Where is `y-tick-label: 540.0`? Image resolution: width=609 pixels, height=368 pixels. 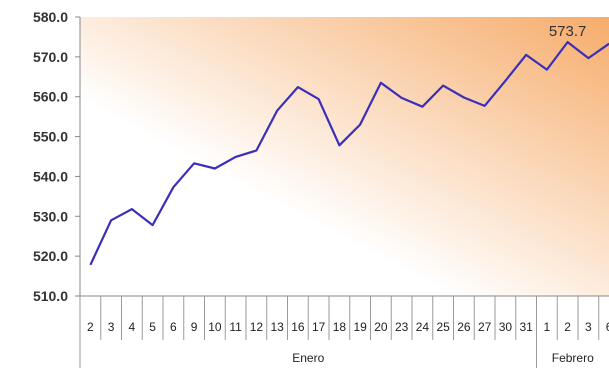 y-tick-label: 540.0 is located at coordinates (50, 176).